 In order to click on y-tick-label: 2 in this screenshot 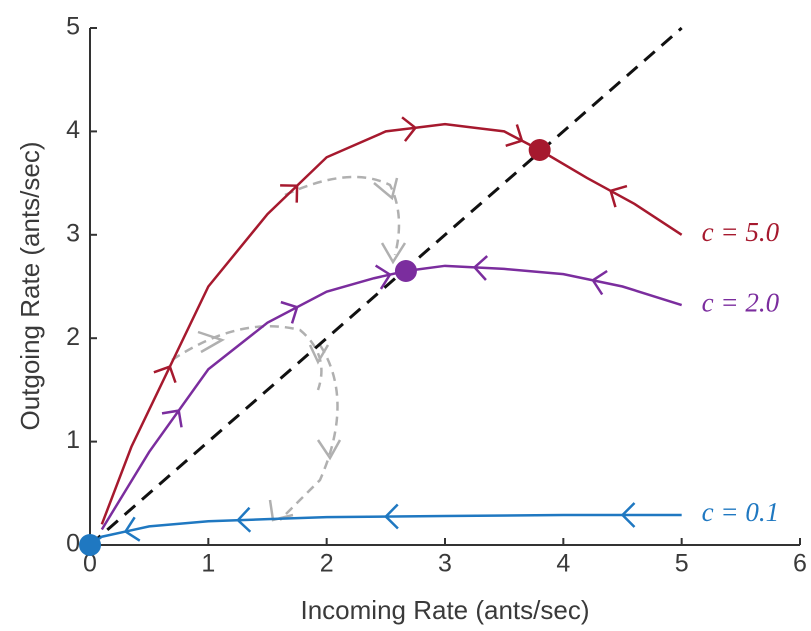, I will do `click(73, 337)`.